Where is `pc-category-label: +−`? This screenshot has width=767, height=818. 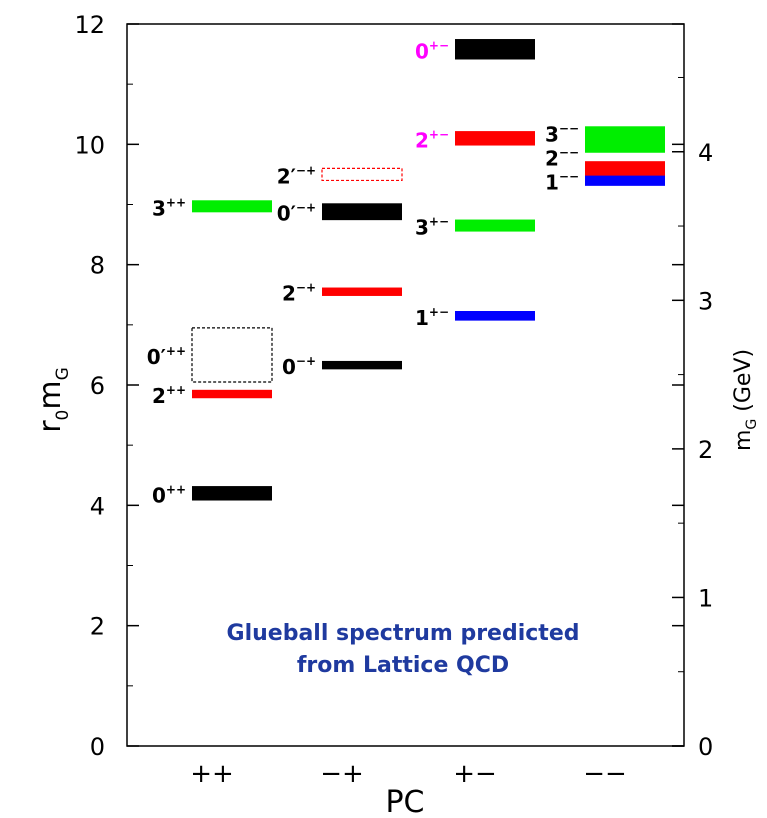
pc-category-label: +− is located at coordinates (475, 774).